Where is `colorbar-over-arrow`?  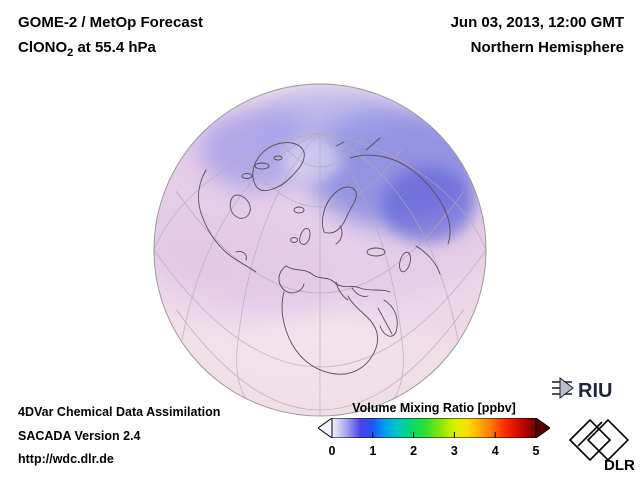 colorbar-over-arrow is located at coordinates (543, 428).